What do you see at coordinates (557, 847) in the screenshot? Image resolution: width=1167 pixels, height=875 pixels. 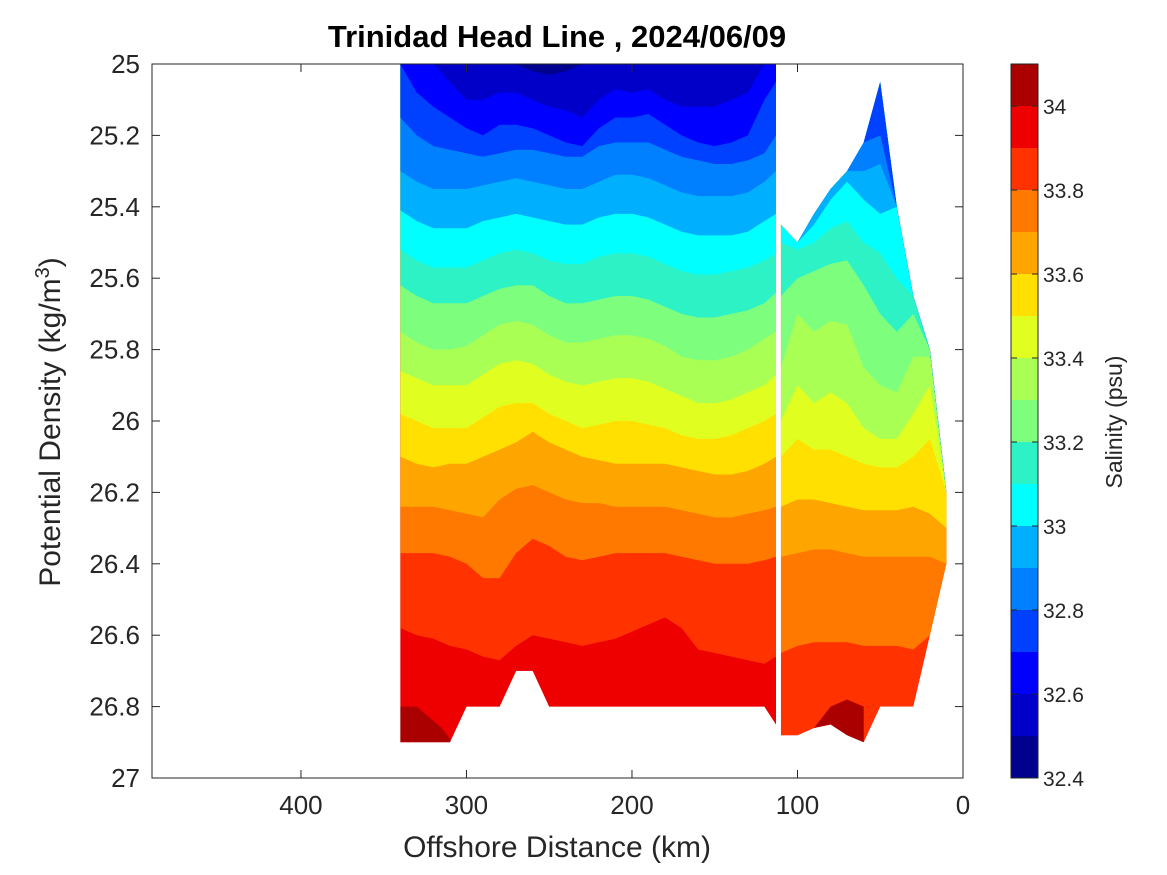 I see `x-axis-label: Offshore Distance (km)` at bounding box center [557, 847].